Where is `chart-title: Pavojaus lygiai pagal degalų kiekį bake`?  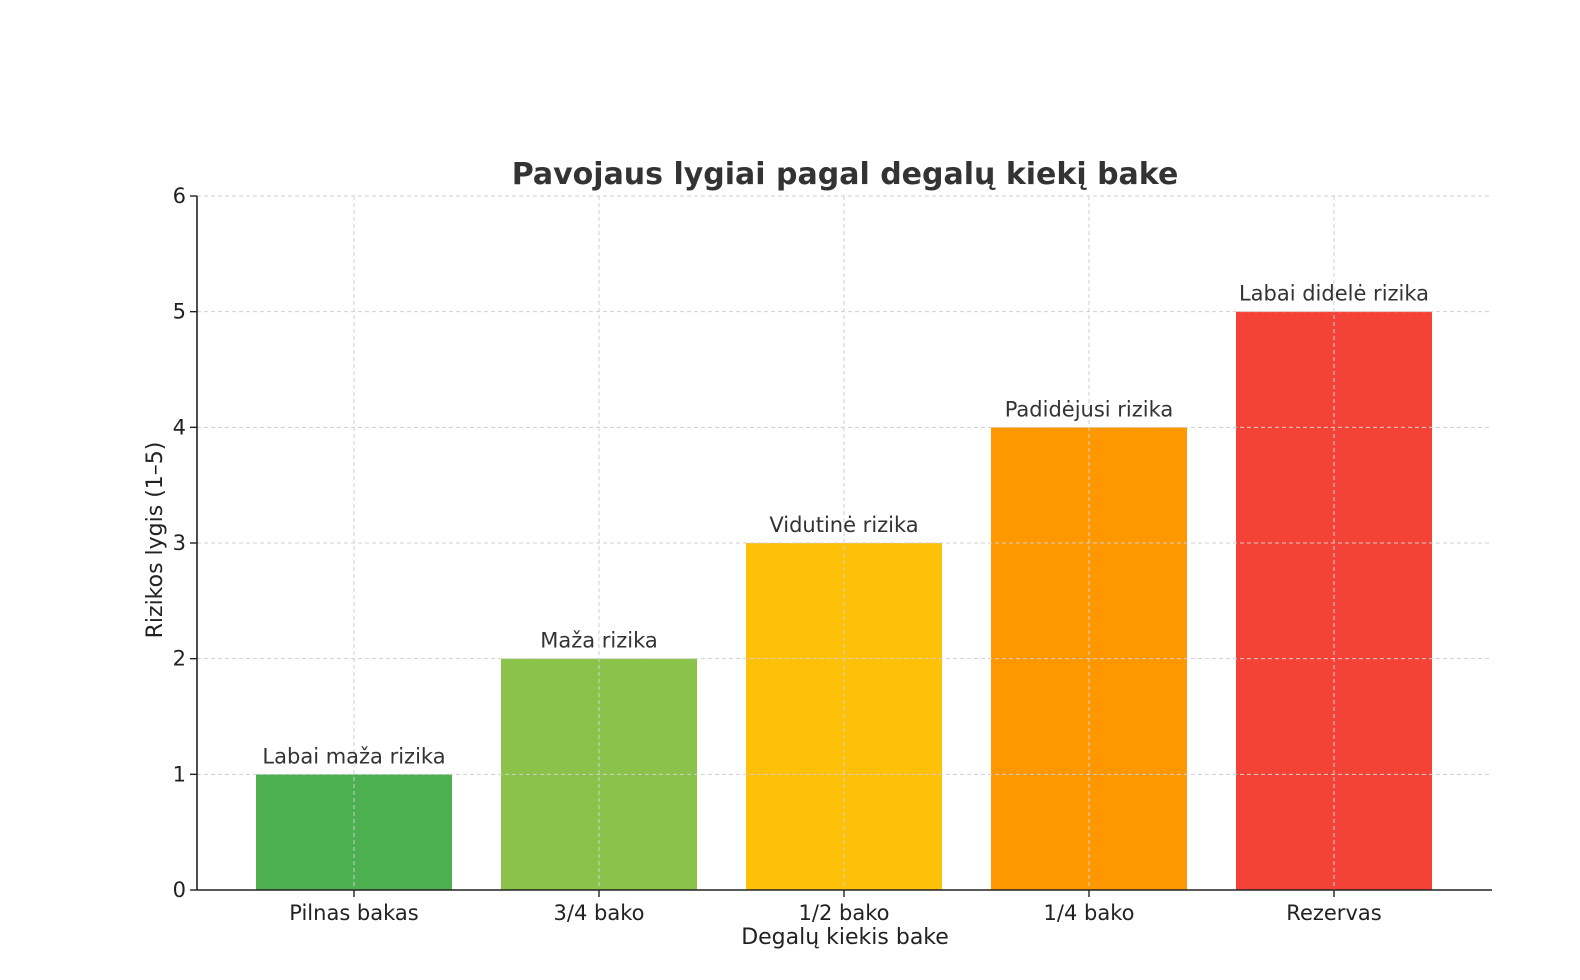
chart-title: Pavojaus lygiai pagal degalų kiekį bake is located at coordinates (845, 174).